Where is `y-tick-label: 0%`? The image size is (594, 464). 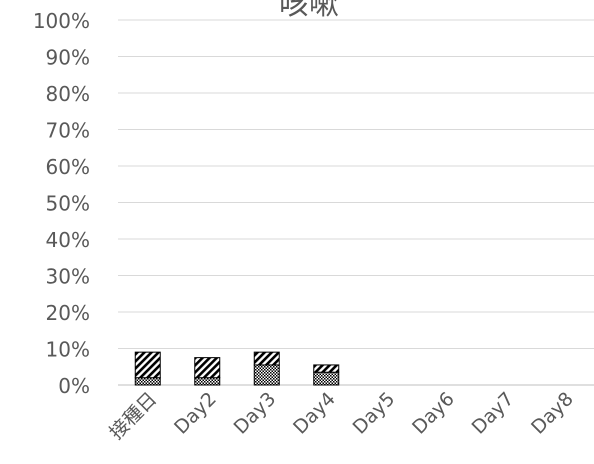 y-tick-label: 0% is located at coordinates (74, 386).